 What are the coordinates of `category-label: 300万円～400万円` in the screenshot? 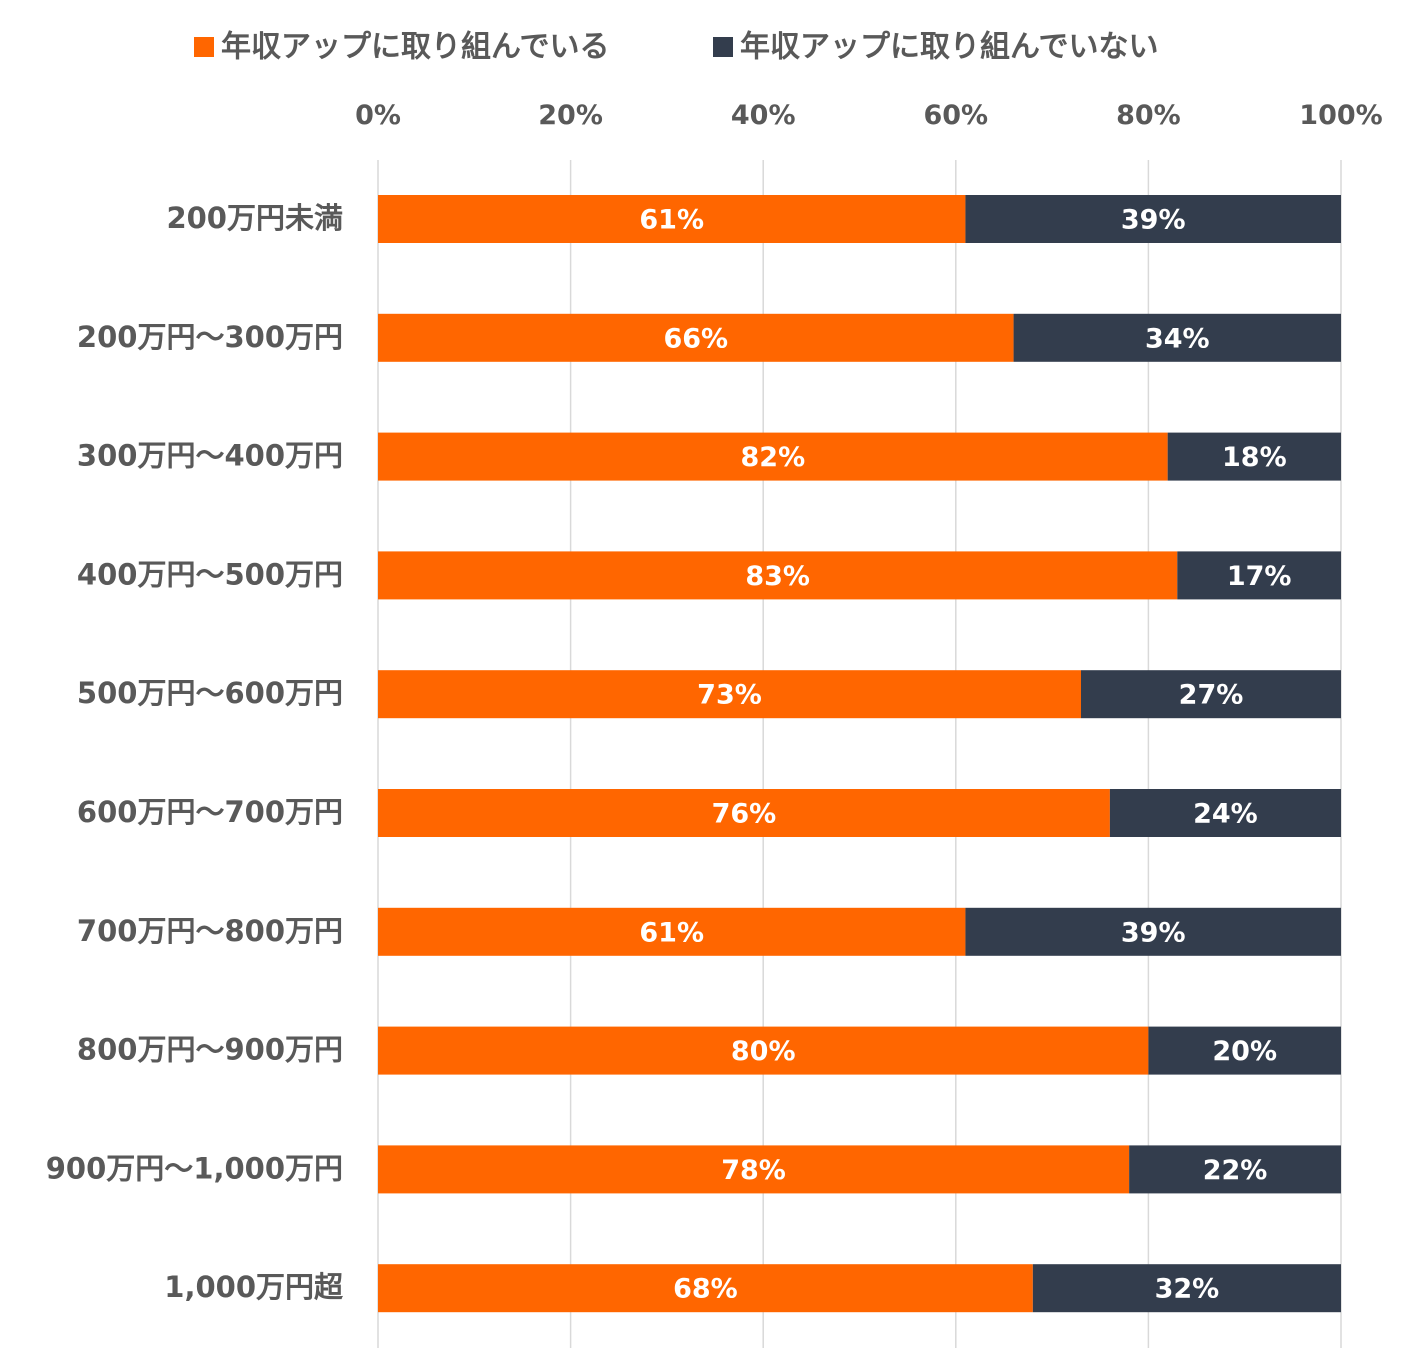 It's located at (210, 456).